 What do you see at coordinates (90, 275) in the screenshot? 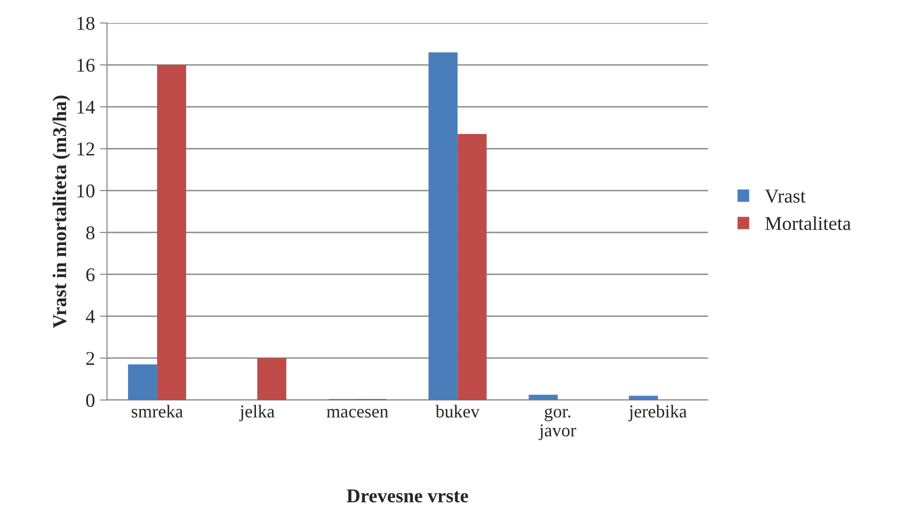
I see `y-tick-label: 6` at bounding box center [90, 275].